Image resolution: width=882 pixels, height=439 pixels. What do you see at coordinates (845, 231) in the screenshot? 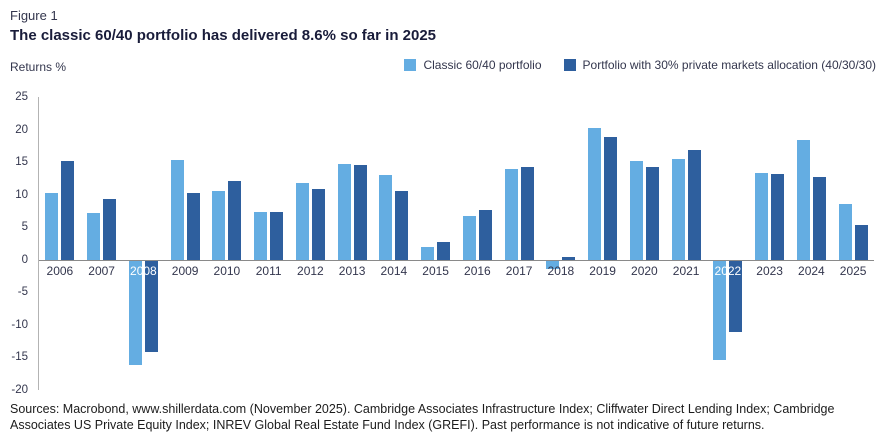
I see `bar-classic-2025` at bounding box center [845, 231].